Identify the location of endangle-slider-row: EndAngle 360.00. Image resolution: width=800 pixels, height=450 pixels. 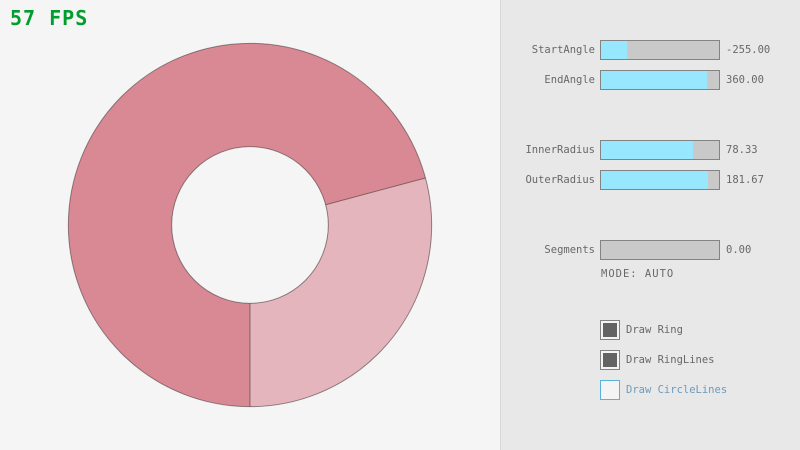
(650, 80).